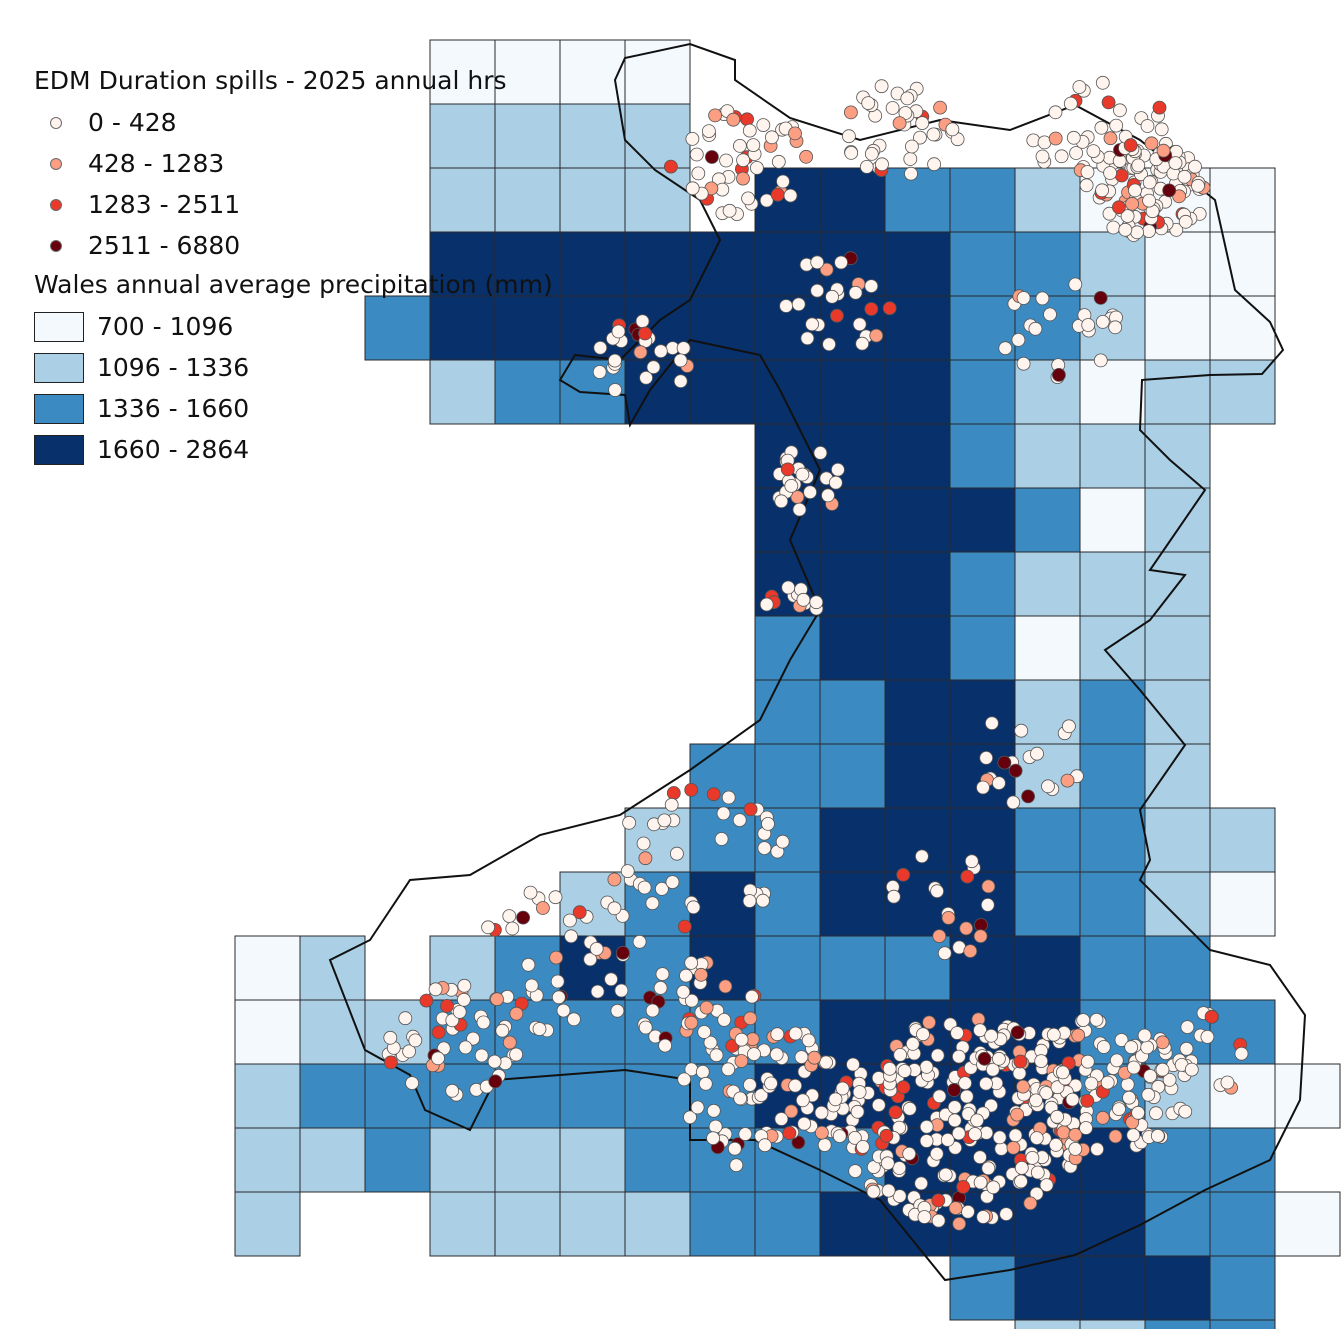  What do you see at coordinates (59, 367) in the screenshot?
I see `precip-class-1-swatch` at bounding box center [59, 367].